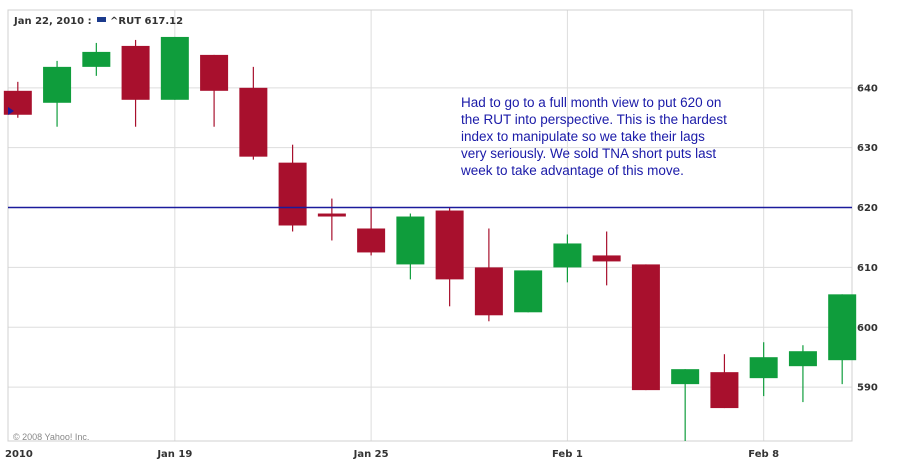 The height and width of the screenshot is (461, 903). Describe the element at coordinates (567, 454) in the screenshot. I see `x-tick-label: Feb 1` at that location.